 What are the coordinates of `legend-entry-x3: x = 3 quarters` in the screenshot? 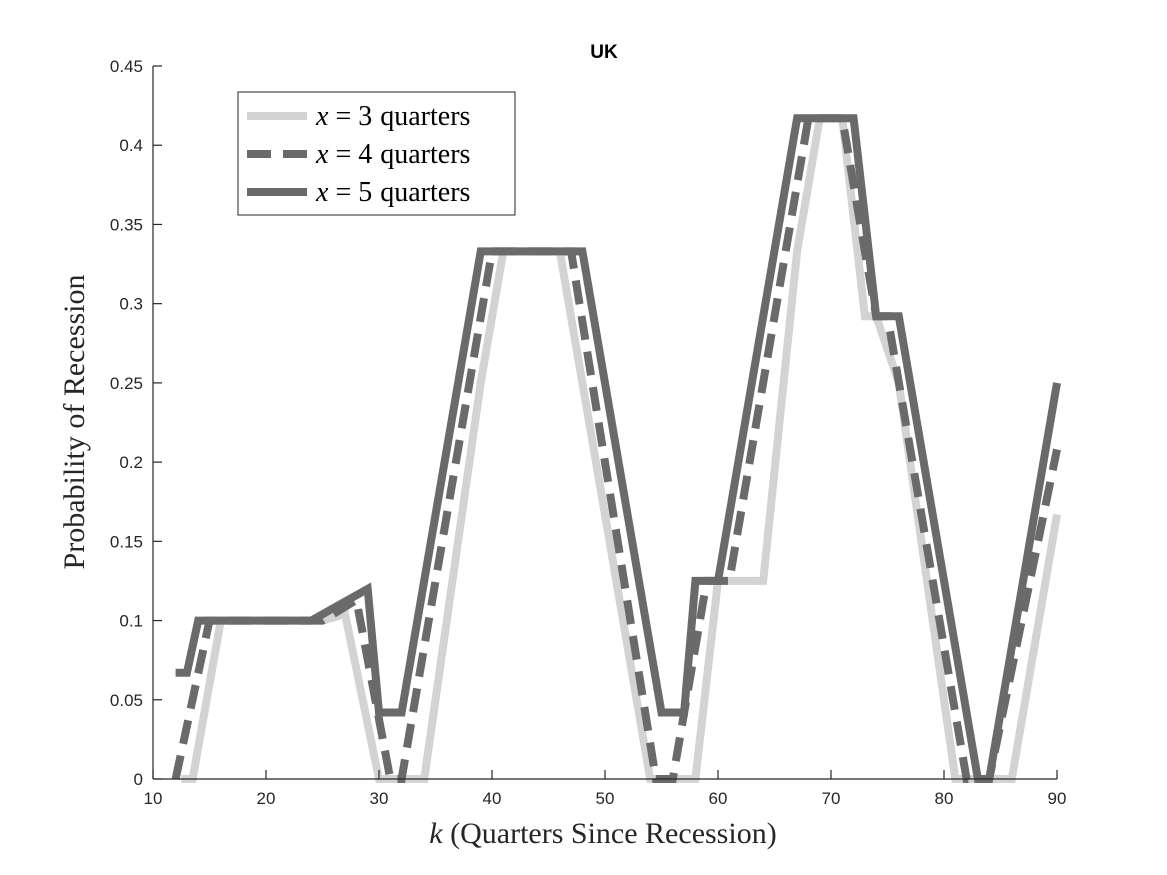 It's located at (358, 116).